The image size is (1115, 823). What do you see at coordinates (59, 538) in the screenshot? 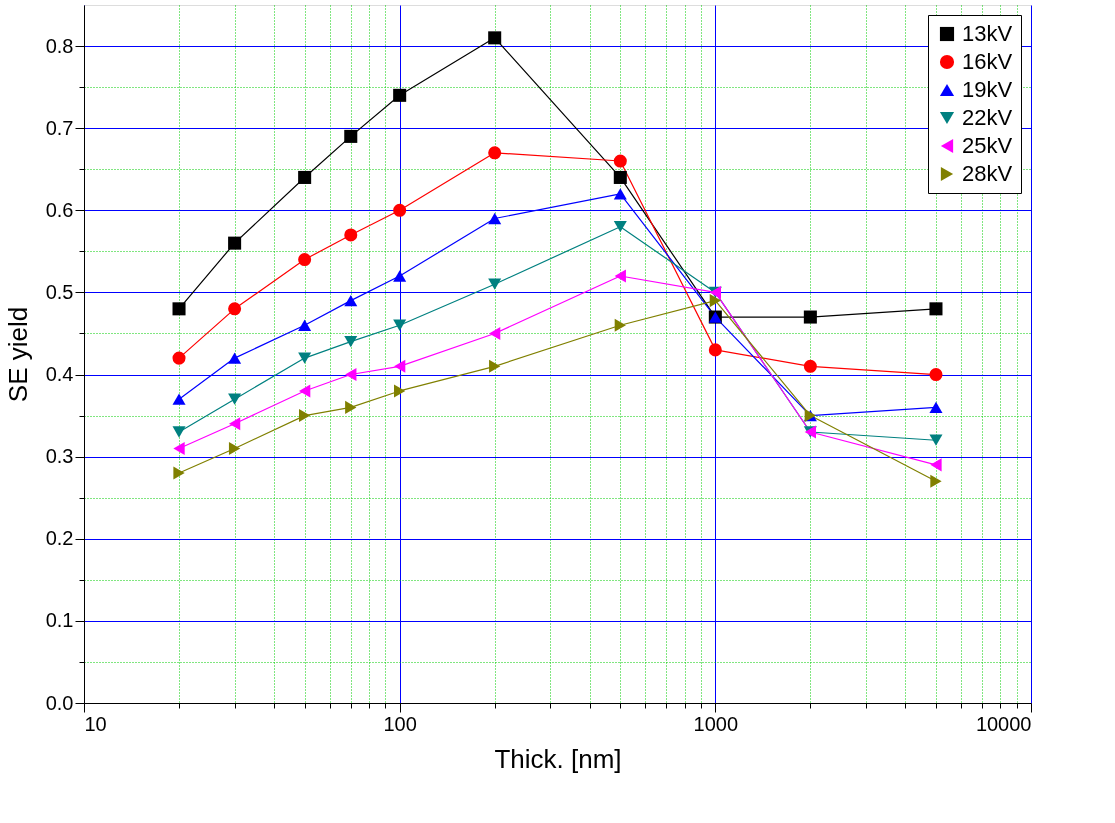
I see `y-tick-label: 0.2` at bounding box center [59, 538].